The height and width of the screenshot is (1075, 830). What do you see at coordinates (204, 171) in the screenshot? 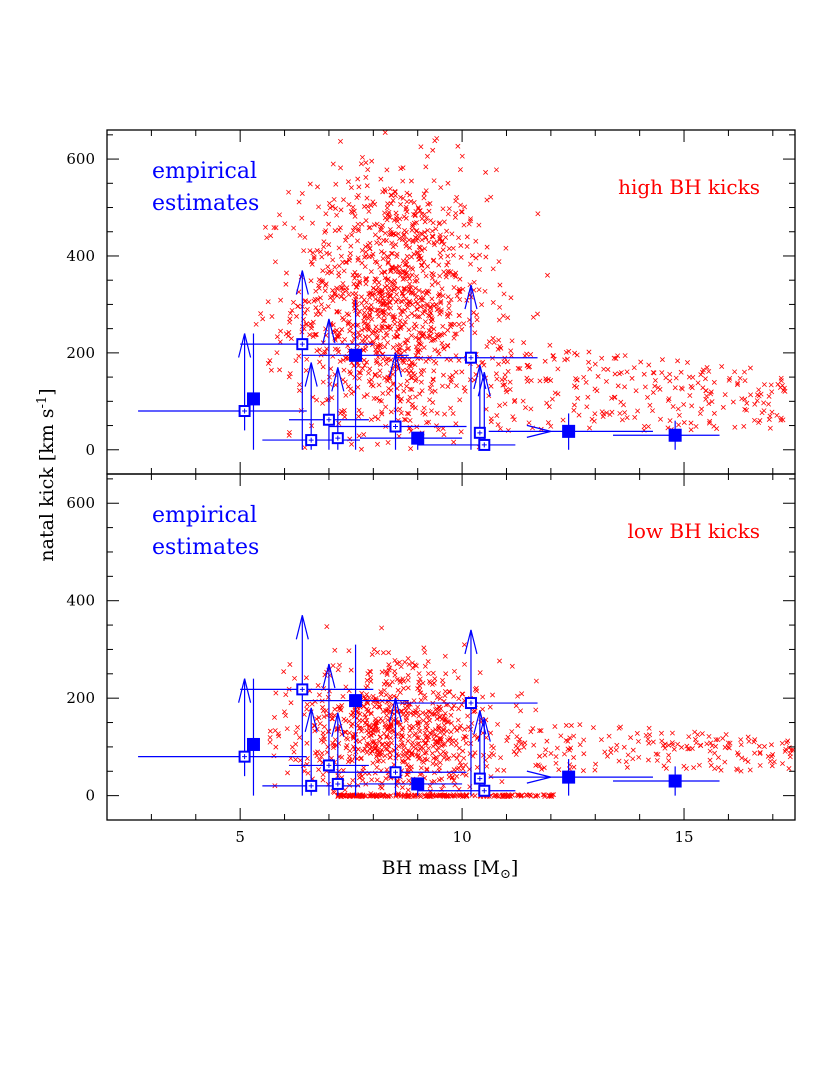
I see `top-annotation-line1: empirical` at bounding box center [204, 171].